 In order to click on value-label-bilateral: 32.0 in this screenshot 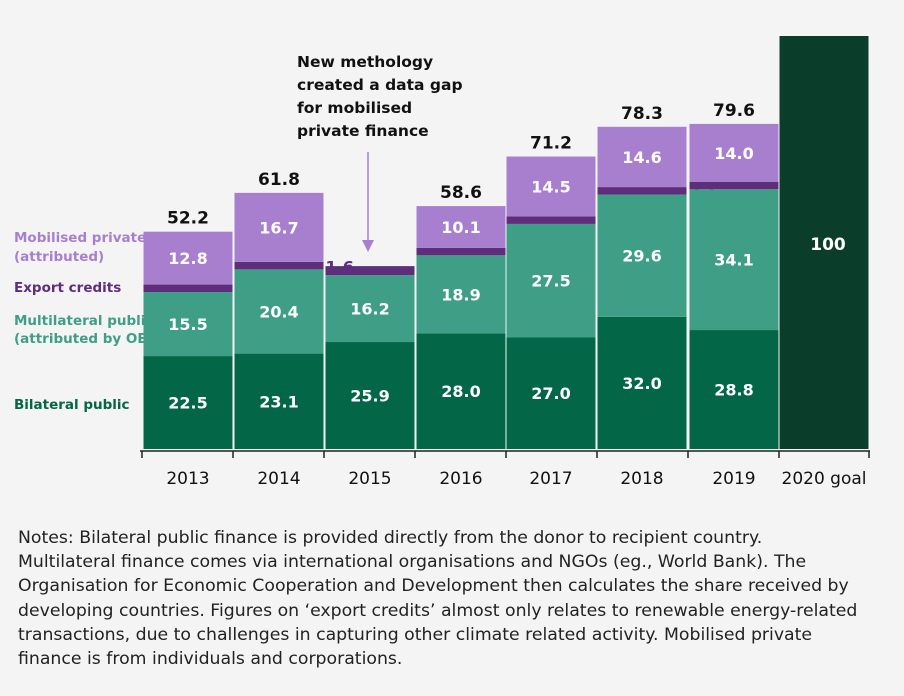, I will do `click(641, 383)`.